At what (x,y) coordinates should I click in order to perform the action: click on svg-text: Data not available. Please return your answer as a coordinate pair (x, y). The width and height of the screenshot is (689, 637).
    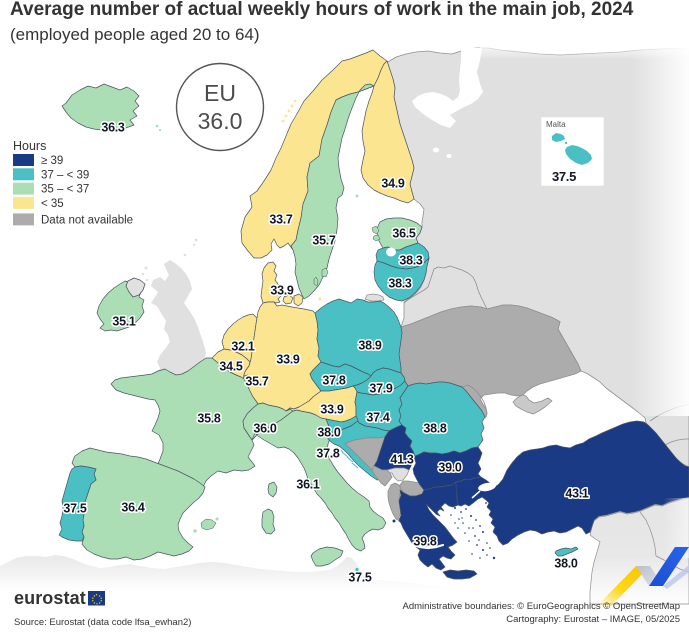
    Looking at the image, I should click on (87, 220).